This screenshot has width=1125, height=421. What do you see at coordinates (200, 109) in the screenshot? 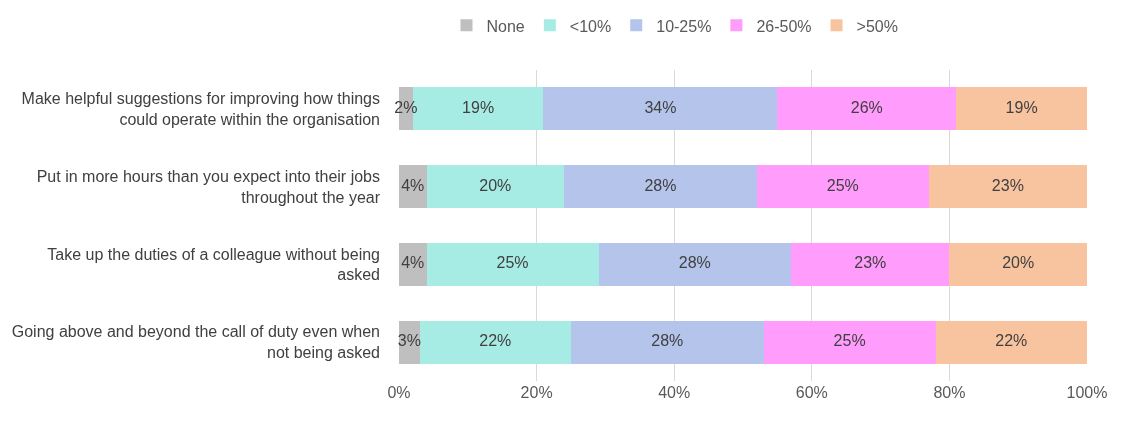
I see `y-tick-label: Make helpful suggestions for improving how things could operate within the organisation` at bounding box center [200, 109].